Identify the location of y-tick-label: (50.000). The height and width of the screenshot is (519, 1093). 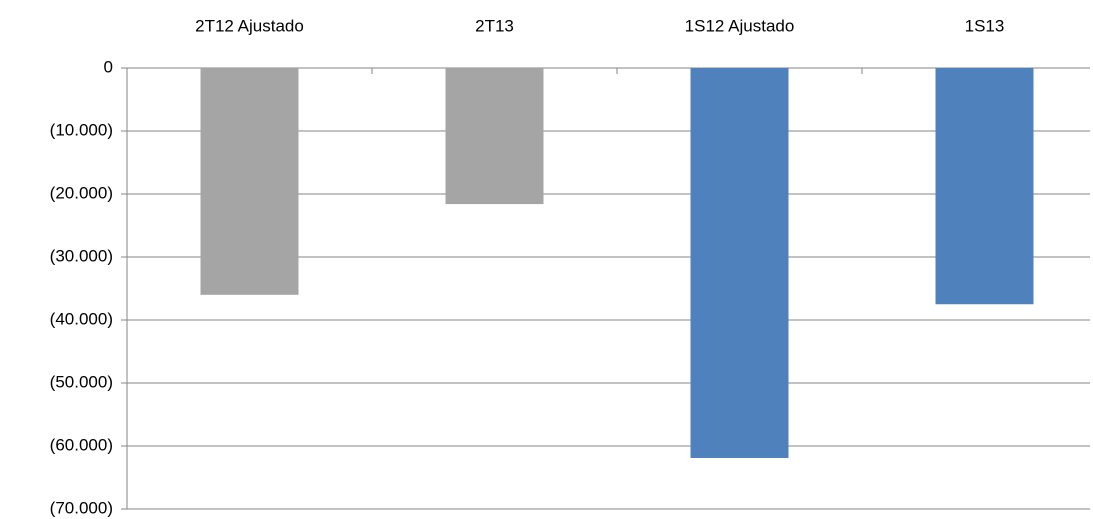
(81, 381).